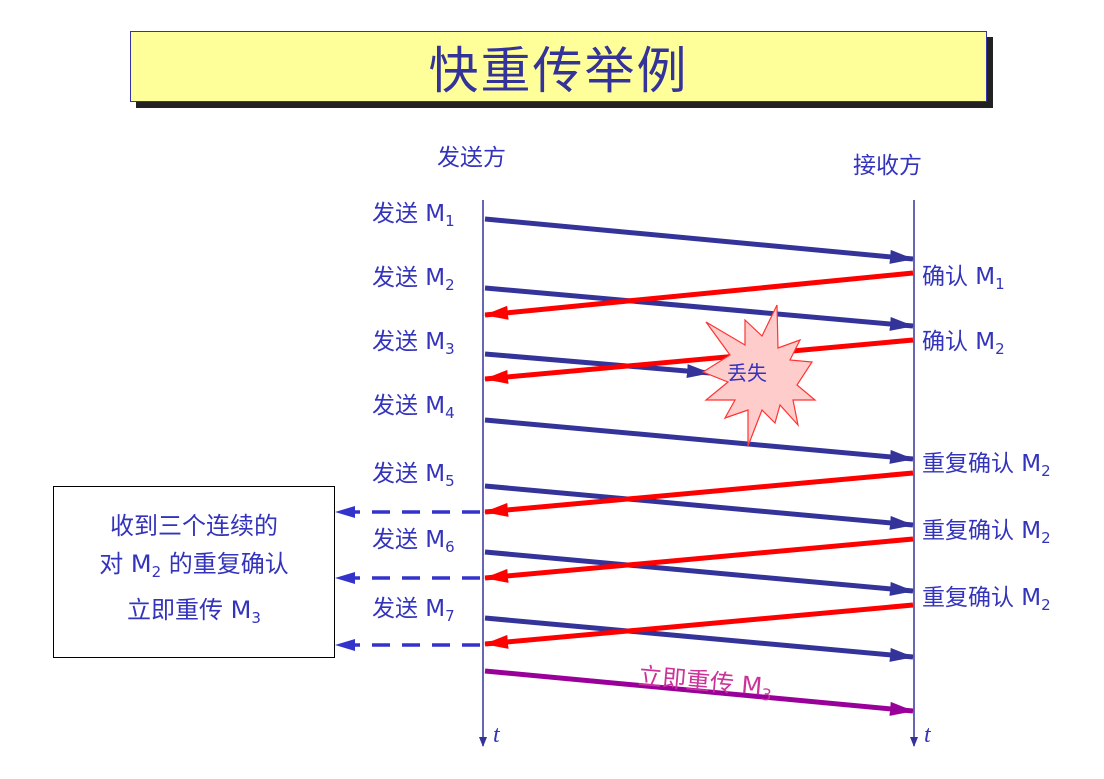 The image size is (1104, 779). I want to click on note-line-3: 立即重传 M3, so click(194, 611).